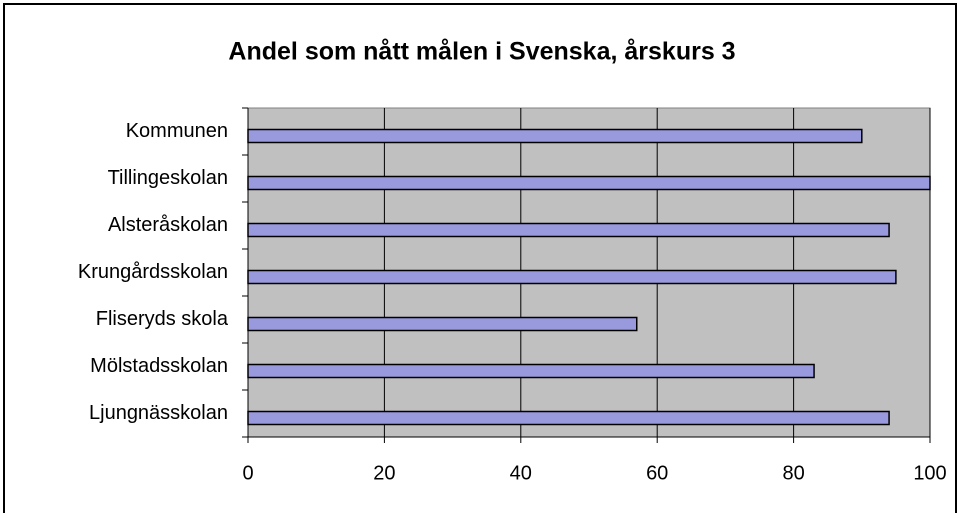 Image resolution: width=960 pixels, height=513 pixels. I want to click on y-tick-label: Krungårdsskolan, so click(153, 272).